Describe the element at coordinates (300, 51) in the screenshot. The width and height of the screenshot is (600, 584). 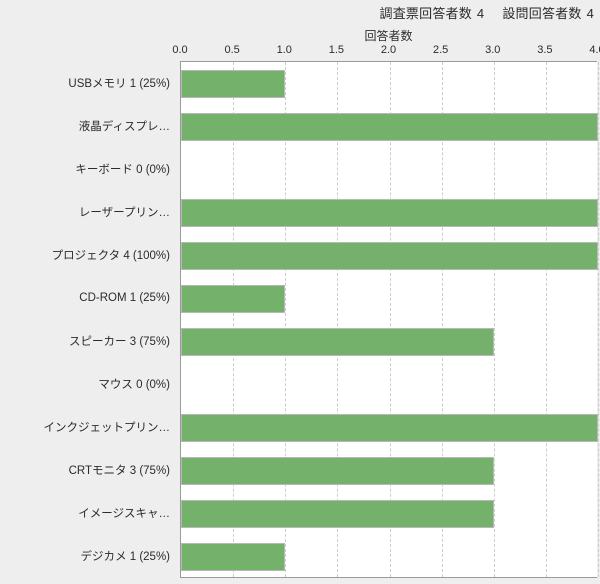
I see `x-axis-tick-labels: 0.0 0.5 1.0 1.5 2.0 2.5 3.0 3.5 4.0` at that location.